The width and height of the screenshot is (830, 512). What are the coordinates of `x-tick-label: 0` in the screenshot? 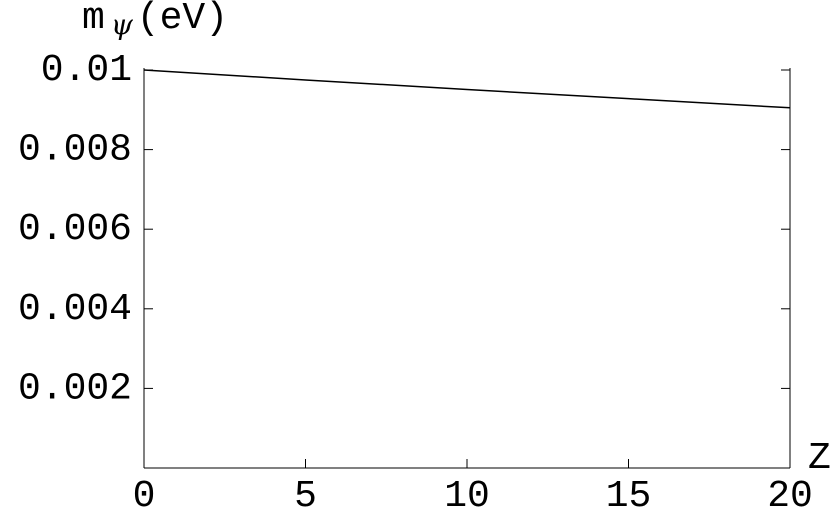 It's located at (144, 493).